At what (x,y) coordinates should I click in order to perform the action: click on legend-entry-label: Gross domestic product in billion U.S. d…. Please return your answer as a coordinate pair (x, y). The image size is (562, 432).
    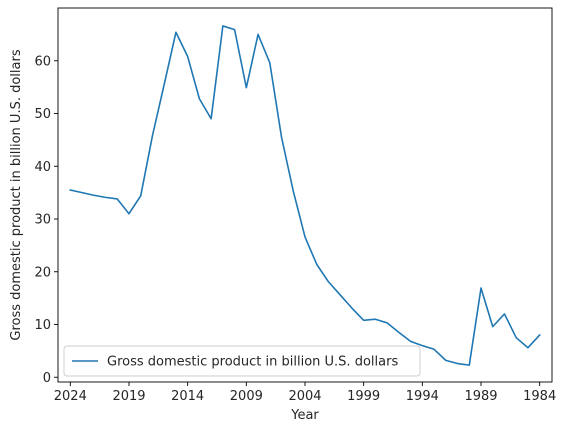
    Looking at the image, I should click on (252, 362).